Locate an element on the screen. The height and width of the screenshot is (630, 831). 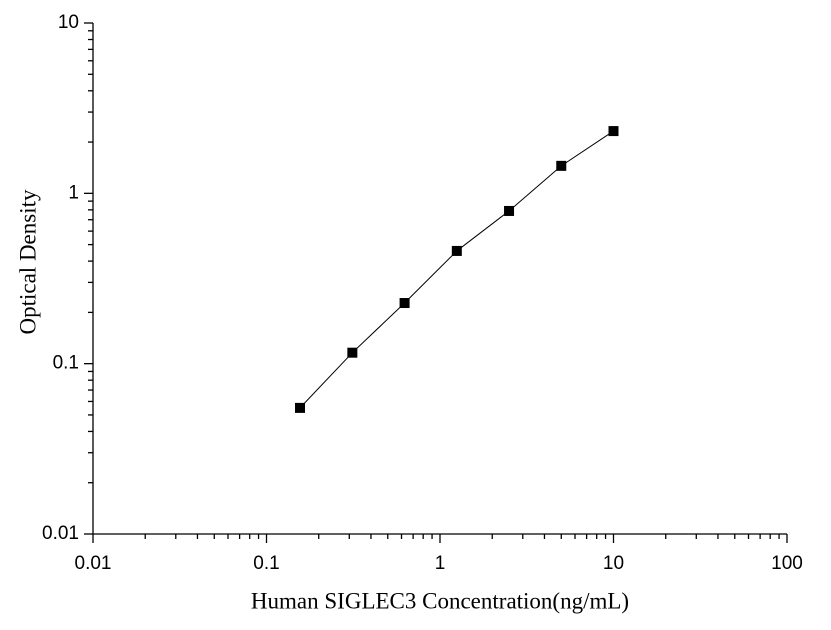
x-tick-label: 1 is located at coordinates (440, 563).